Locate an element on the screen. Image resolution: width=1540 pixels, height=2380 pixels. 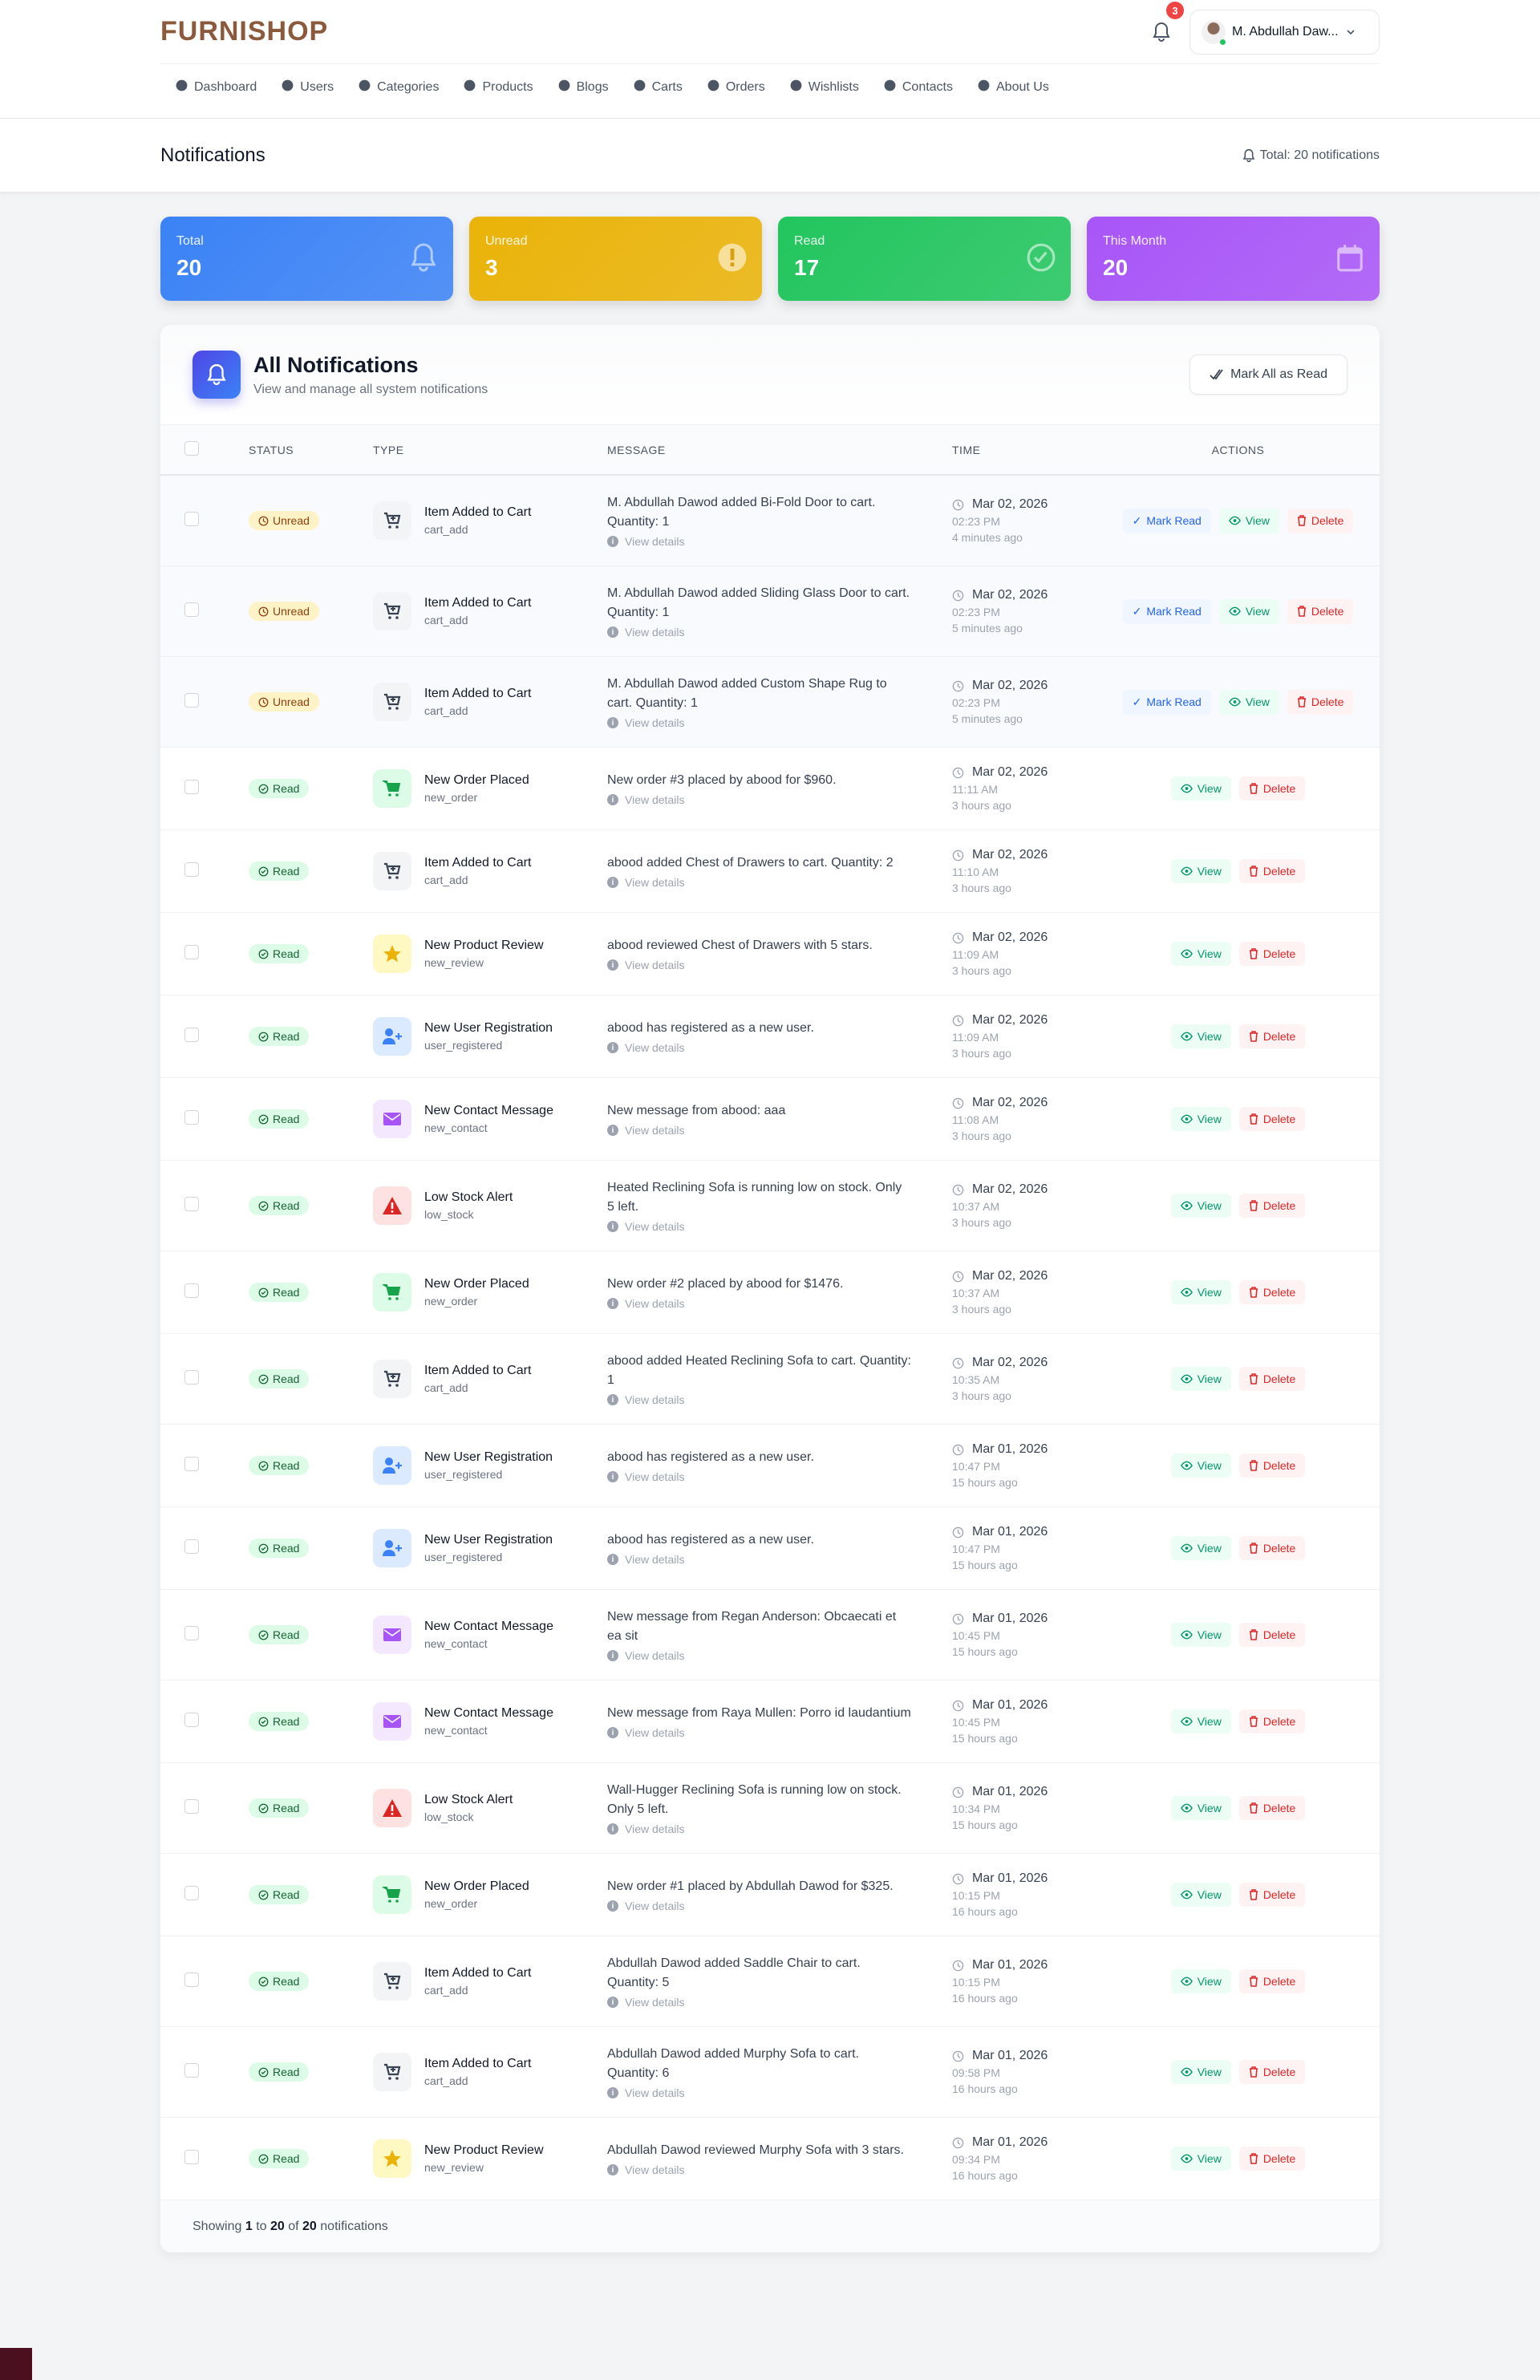
logo: FURNISHOP is located at coordinates (245, 31).